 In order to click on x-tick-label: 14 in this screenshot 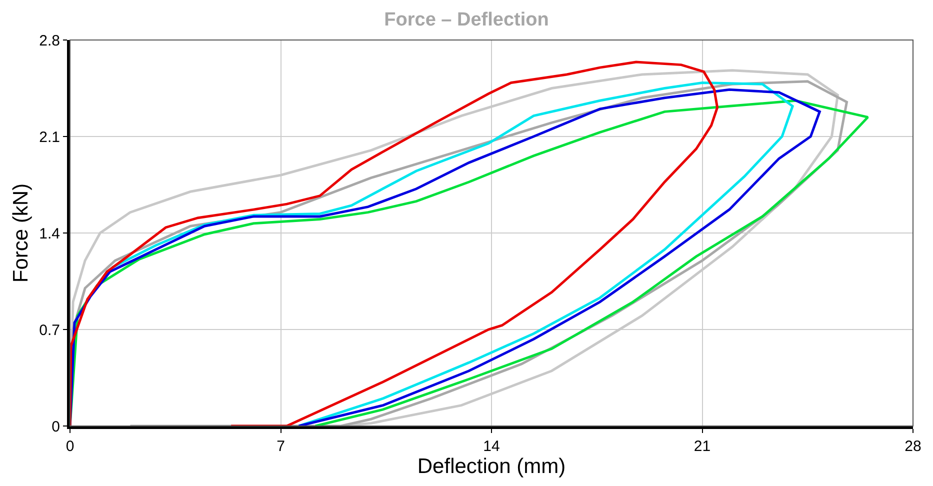, I will do `click(491, 446)`.